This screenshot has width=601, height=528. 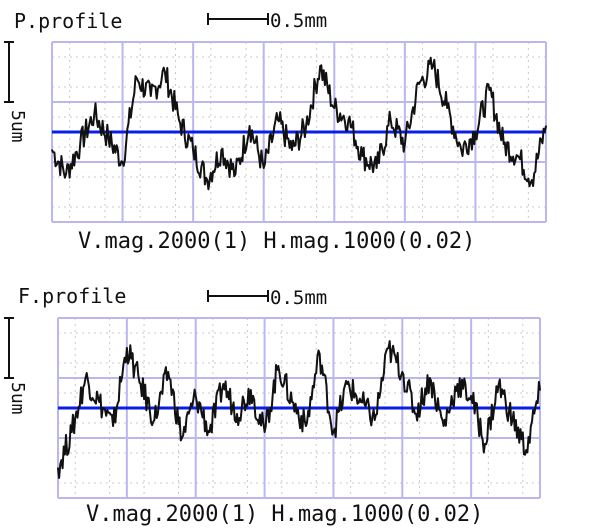 What do you see at coordinates (72, 296) in the screenshot?
I see `chart-title: F.profile` at bounding box center [72, 296].